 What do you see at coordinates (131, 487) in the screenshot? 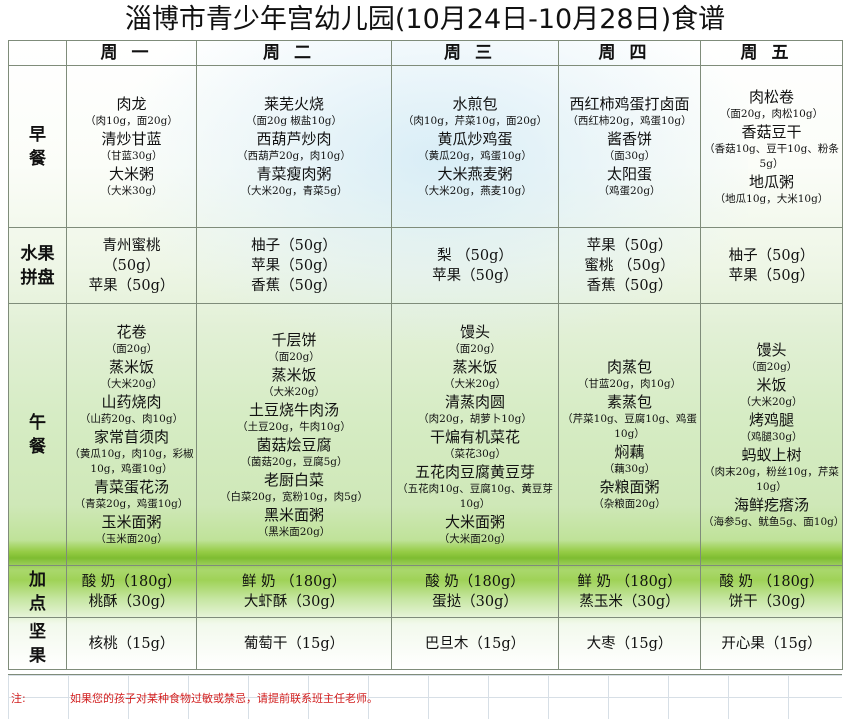
I see `dish-name: 青菜蛋花汤` at bounding box center [131, 487].